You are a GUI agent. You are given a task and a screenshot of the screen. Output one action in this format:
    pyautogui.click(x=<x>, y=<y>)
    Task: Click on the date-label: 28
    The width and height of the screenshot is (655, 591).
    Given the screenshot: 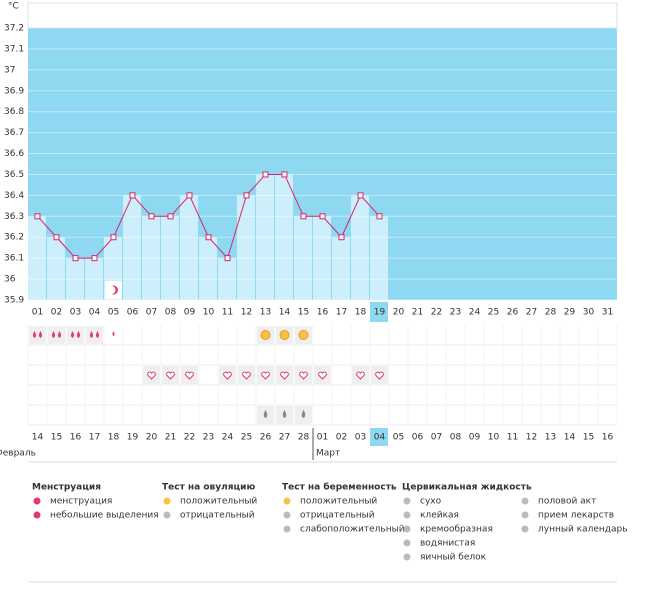 What is the action you would take?
    pyautogui.click(x=304, y=438)
    